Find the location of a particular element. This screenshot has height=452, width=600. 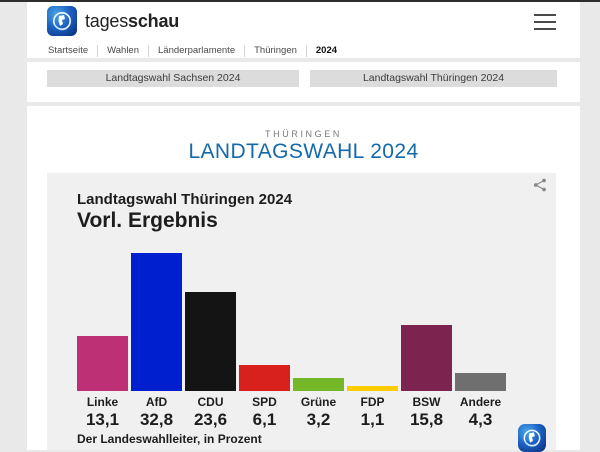

bar-label-linke: Linke is located at coordinates (102, 402).